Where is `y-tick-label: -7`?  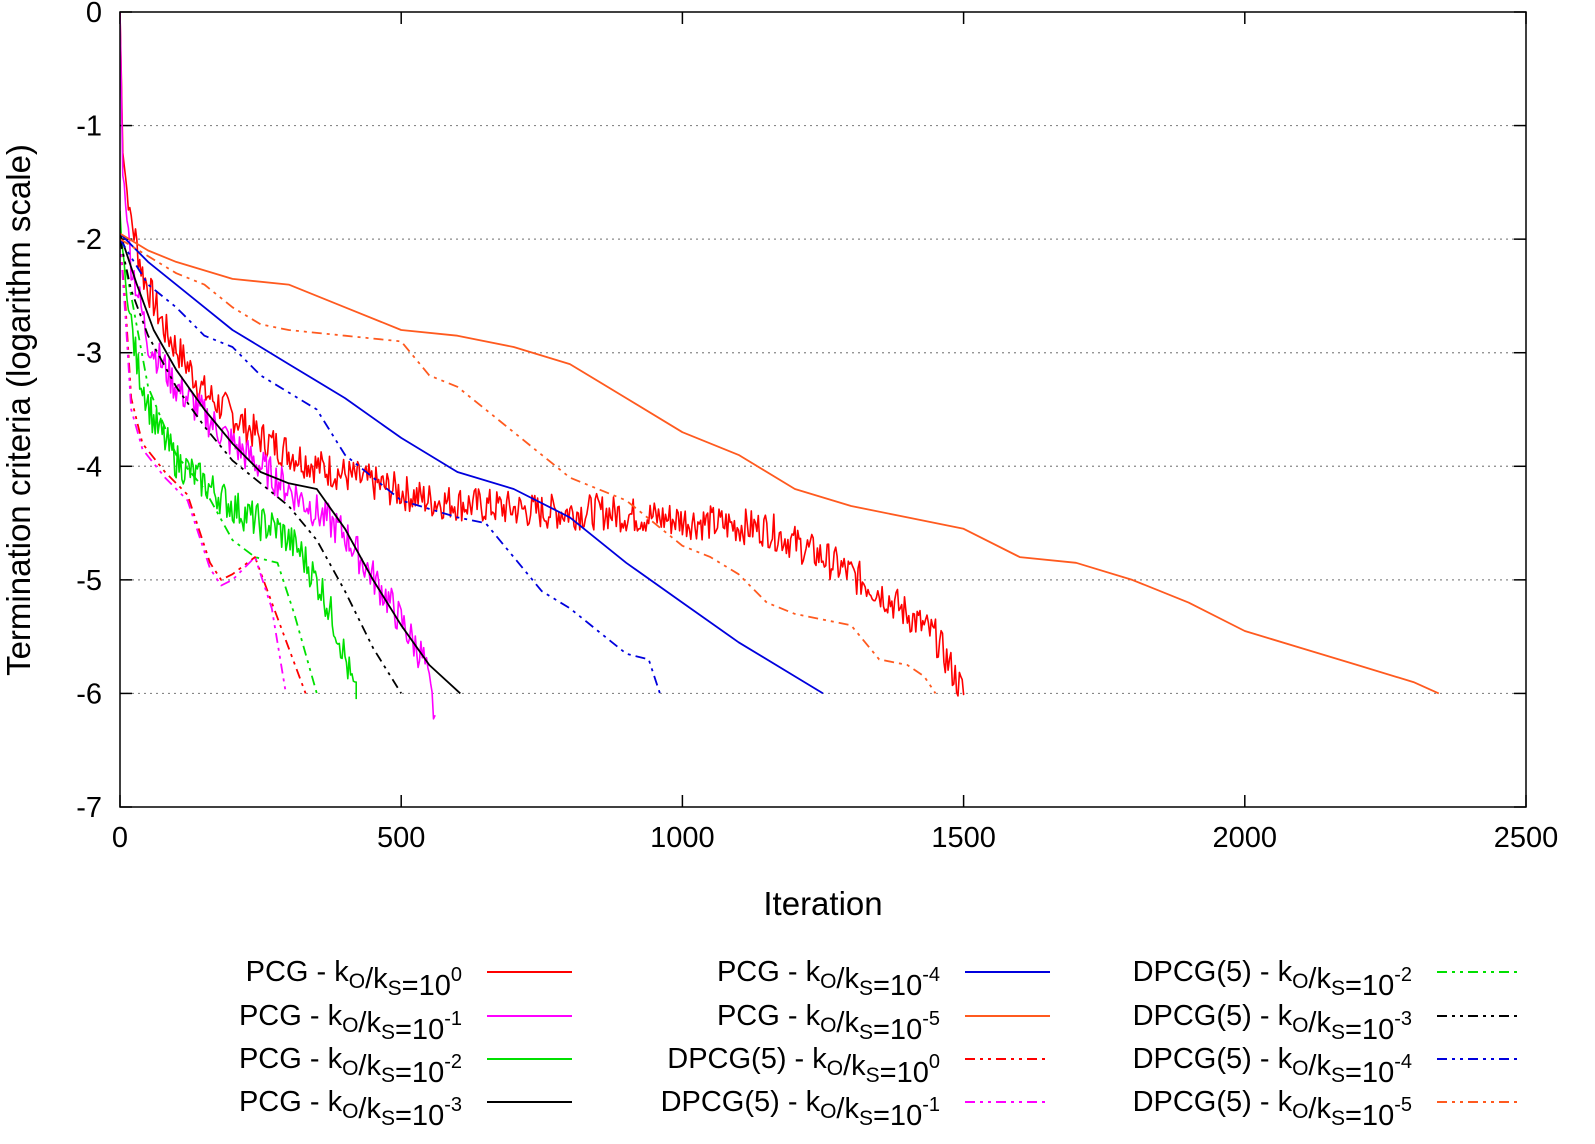 y-tick-label: -7 is located at coordinates (89, 808).